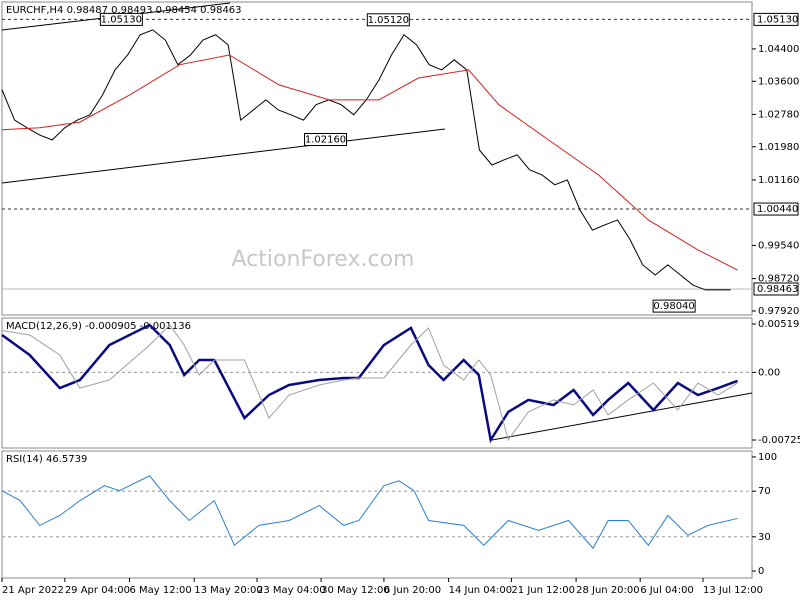  I want to click on y-tick-label: 0, so click(761, 571).